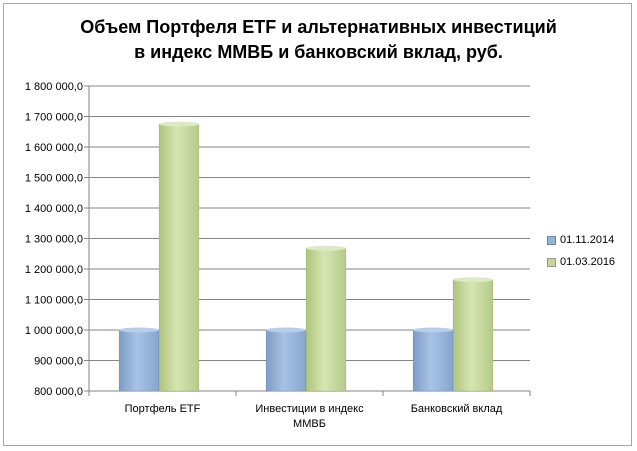  I want to click on y-tick-label: 1 400 000,0, so click(54, 209).